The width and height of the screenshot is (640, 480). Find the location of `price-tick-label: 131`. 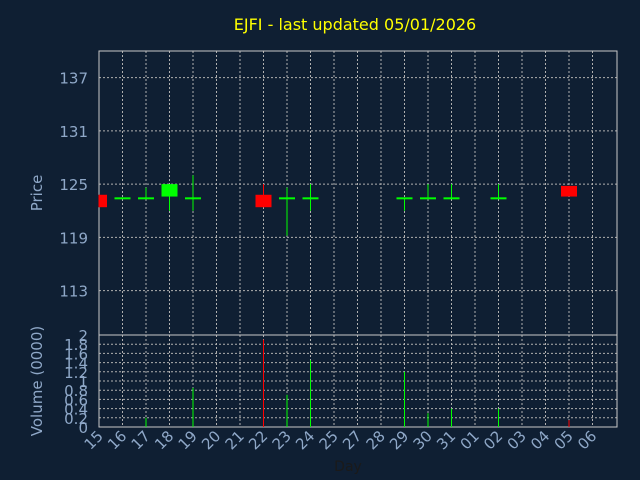

price-tick-label: 131 is located at coordinates (73, 132).